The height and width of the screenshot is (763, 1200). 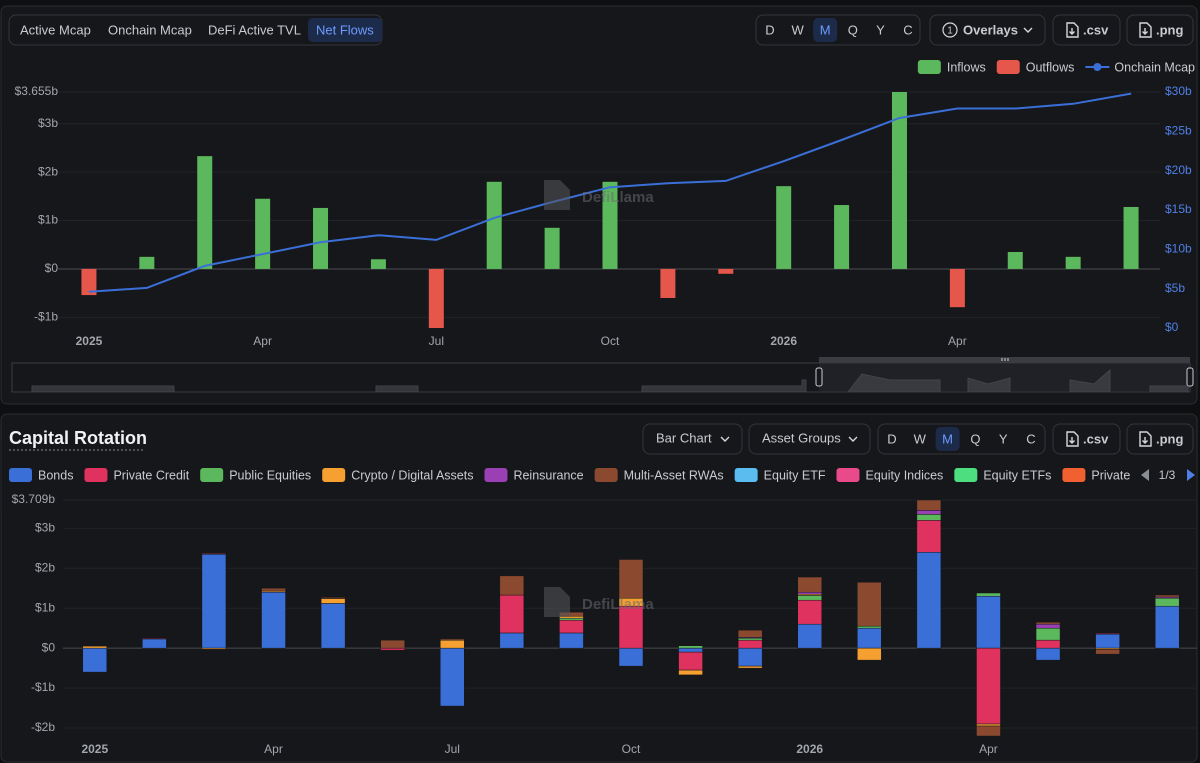 What do you see at coordinates (1028, 30) in the screenshot?
I see `chevron` at bounding box center [1028, 30].